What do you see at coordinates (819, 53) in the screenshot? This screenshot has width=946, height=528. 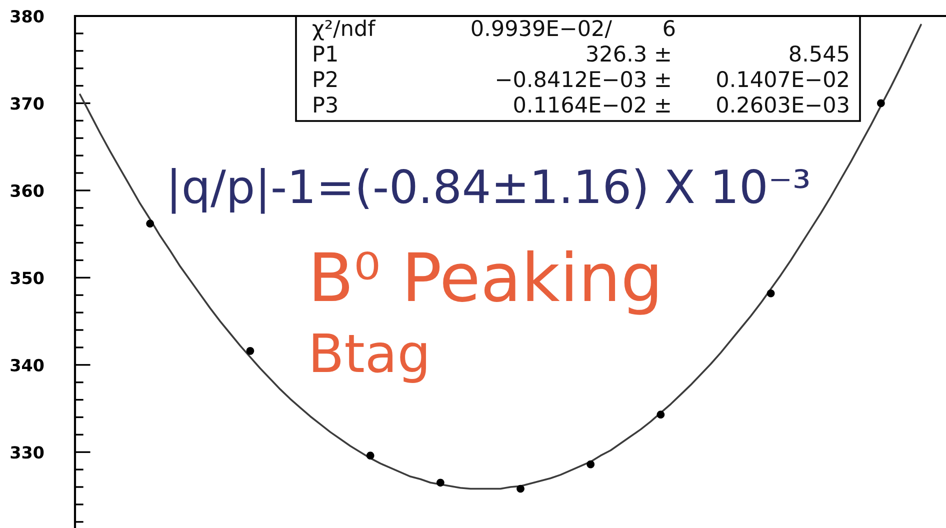 I see `annotation: 8.545` at bounding box center [819, 53].